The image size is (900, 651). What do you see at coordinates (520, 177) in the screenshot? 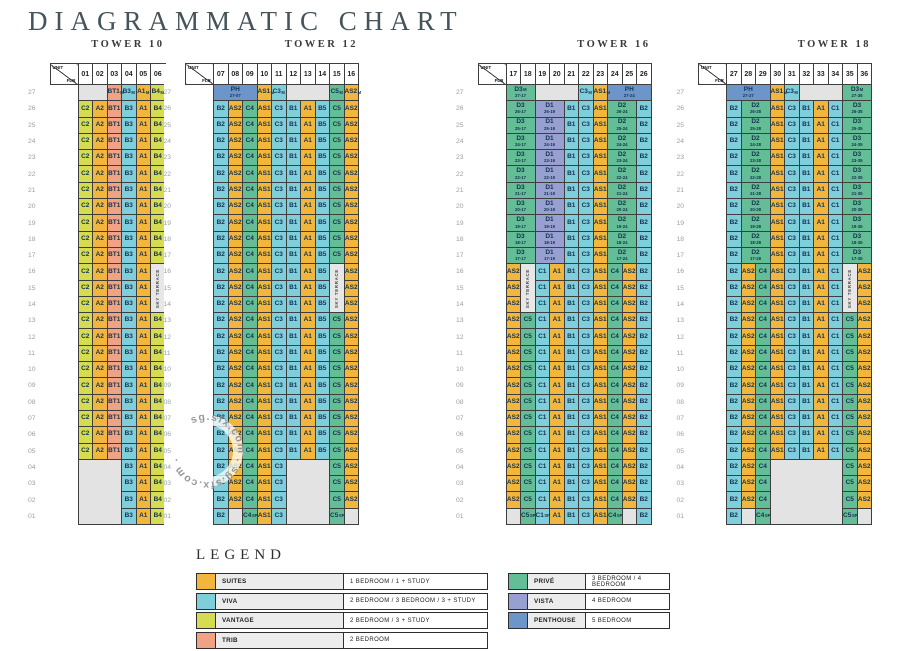
I see `unit-number-label: 22-17` at bounding box center [520, 177].